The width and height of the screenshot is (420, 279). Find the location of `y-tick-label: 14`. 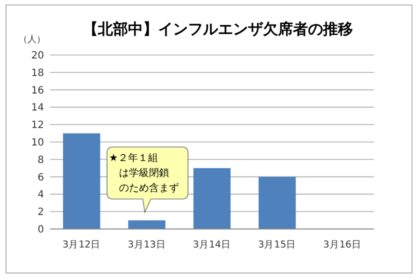

y-tick-label: 14 is located at coordinates (37, 108).